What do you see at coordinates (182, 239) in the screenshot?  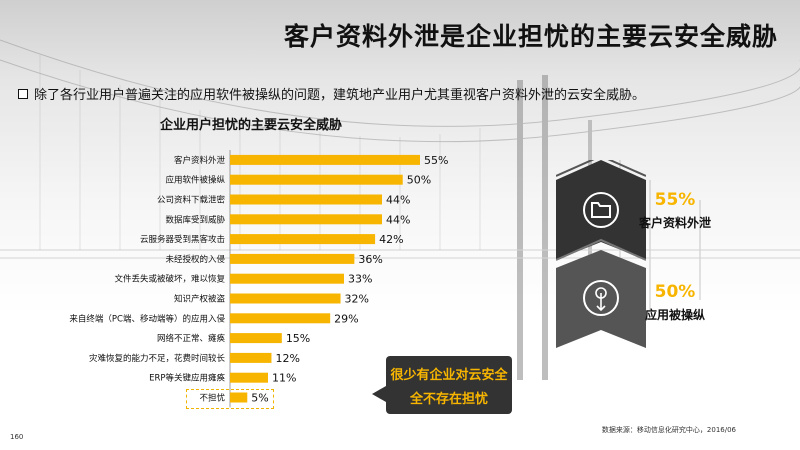 I see `category-label-4: 云服务器受到黑客攻击` at bounding box center [182, 239].